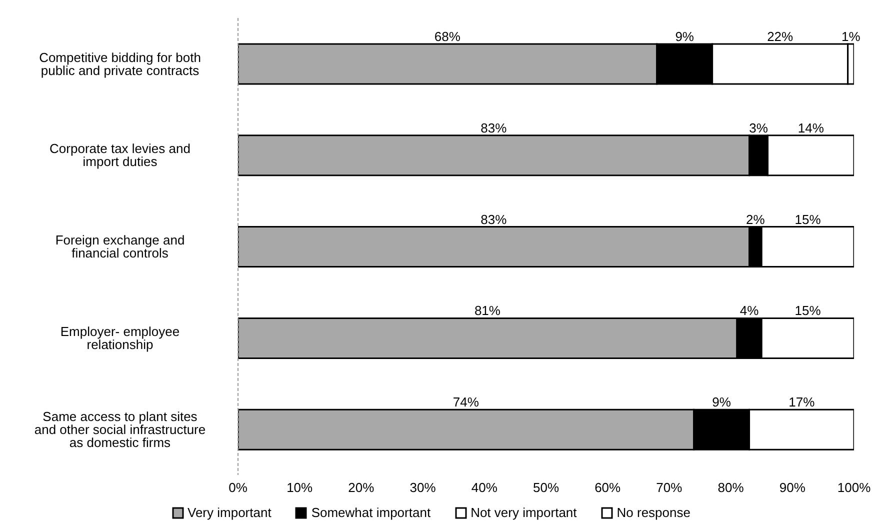  What do you see at coordinates (854, 488) in the screenshot?
I see `x-tick-label: 100%` at bounding box center [854, 488].